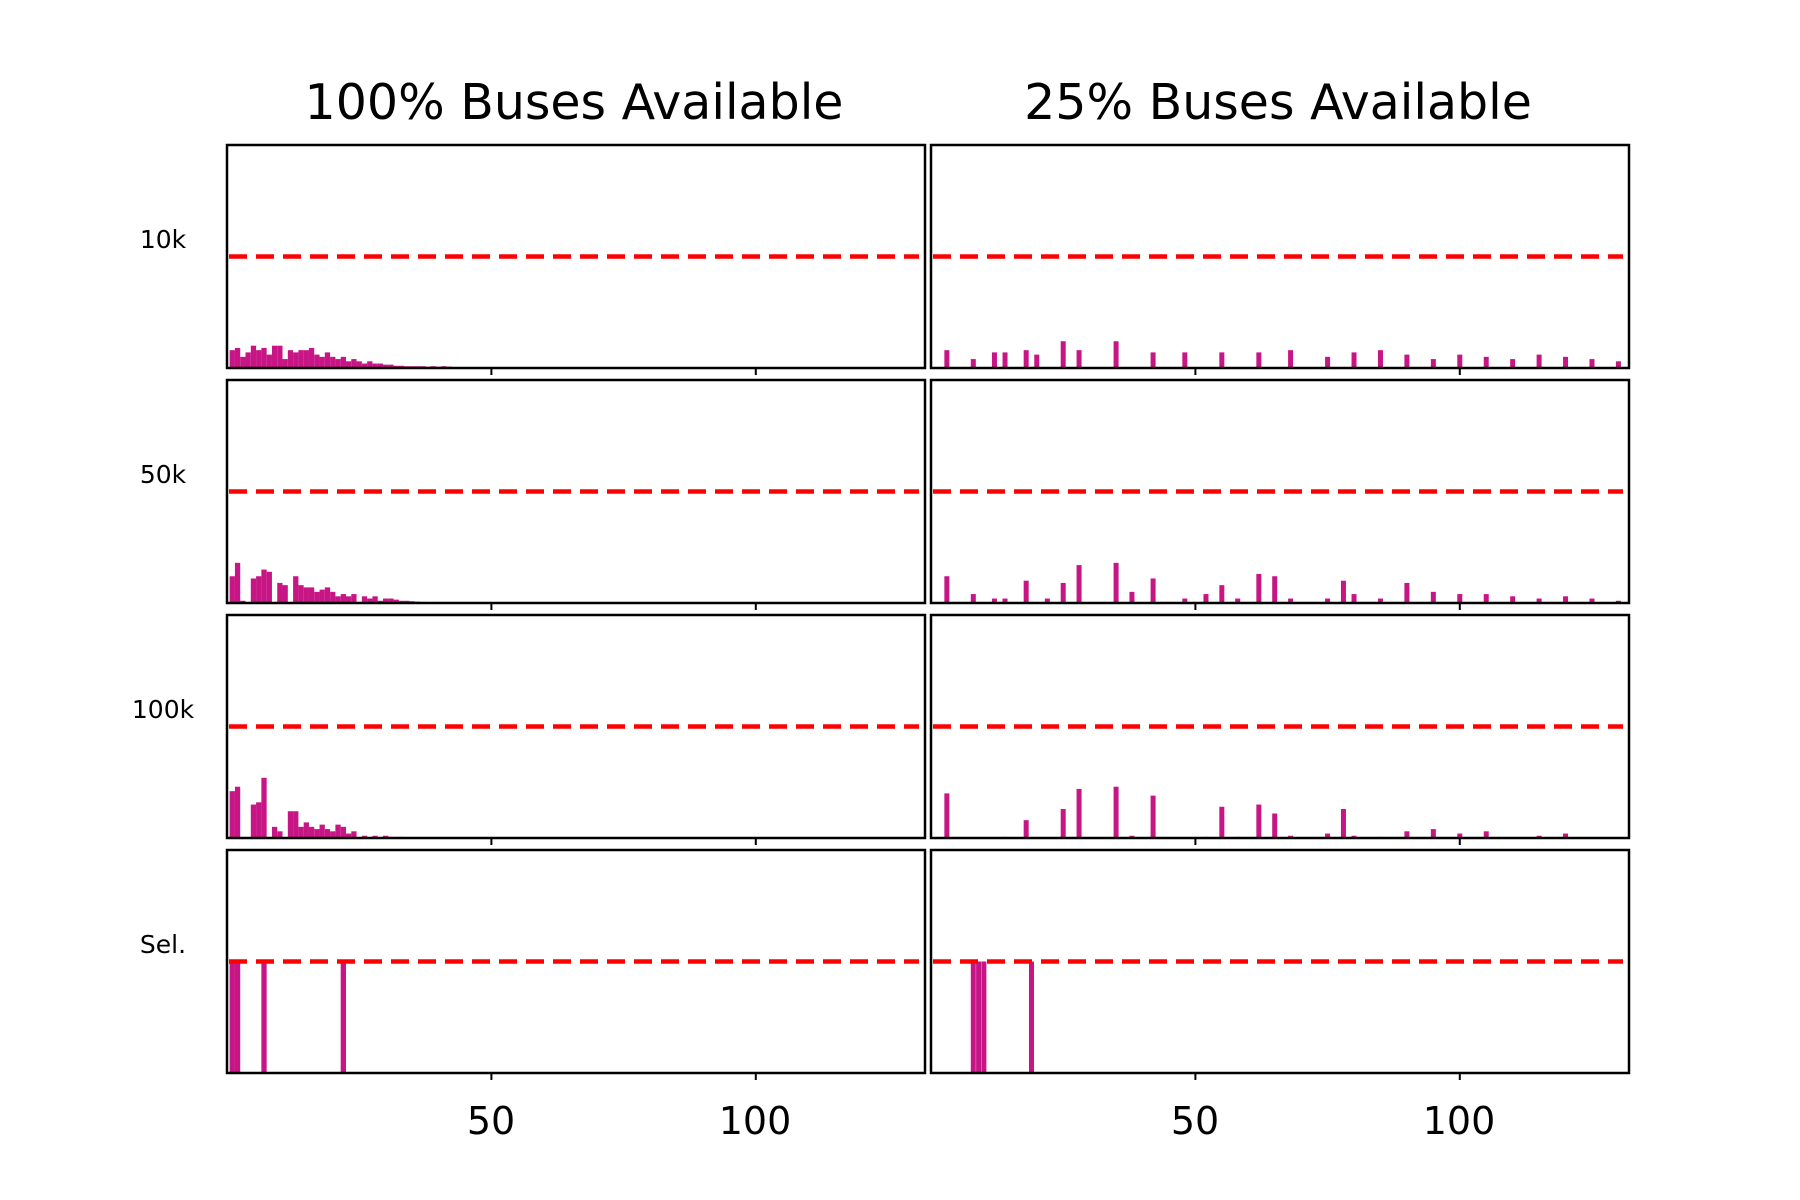 This screenshot has height=1200, width=1800. Describe the element at coordinates (574, 102) in the screenshot. I see `column-title-100: 100% Buses Available` at that location.